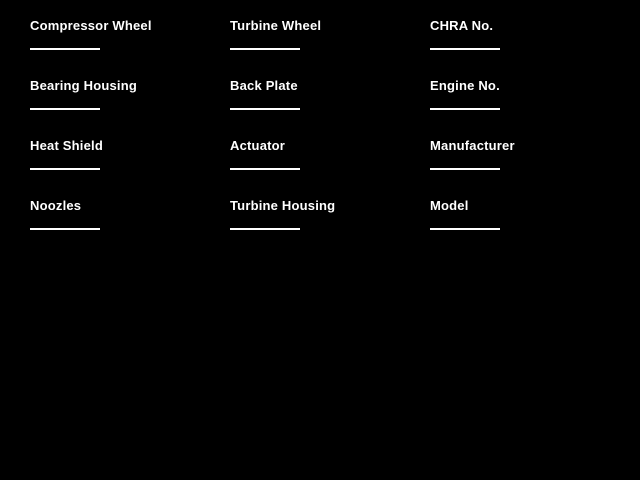  What do you see at coordinates (472, 145) in the screenshot?
I see `field-label: Manufacturer` at bounding box center [472, 145].